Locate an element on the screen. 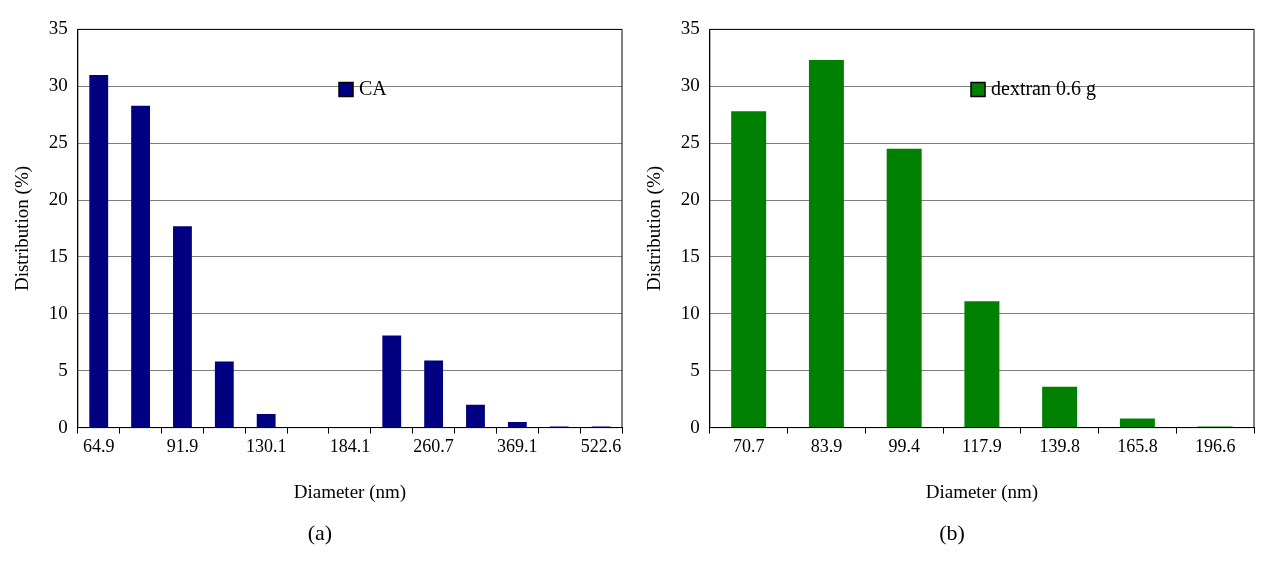 The image size is (1272, 567). x-tick-label: 91.9 is located at coordinates (182, 446).